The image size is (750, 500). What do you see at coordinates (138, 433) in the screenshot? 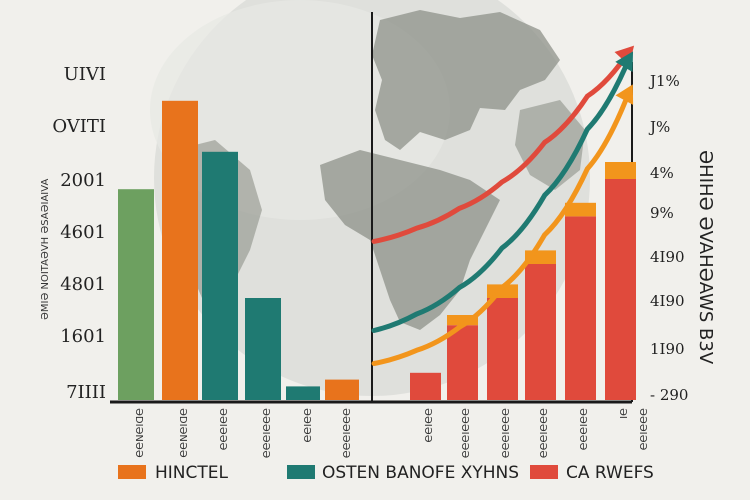
I see `x-category-label-1: ƏDIƏNƏƏ` at bounding box center [138, 433].